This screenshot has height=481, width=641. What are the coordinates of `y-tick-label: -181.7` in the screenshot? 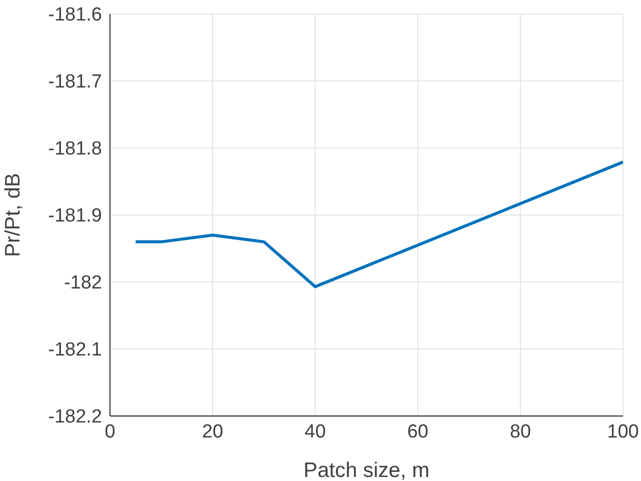 It's located at (75, 82).